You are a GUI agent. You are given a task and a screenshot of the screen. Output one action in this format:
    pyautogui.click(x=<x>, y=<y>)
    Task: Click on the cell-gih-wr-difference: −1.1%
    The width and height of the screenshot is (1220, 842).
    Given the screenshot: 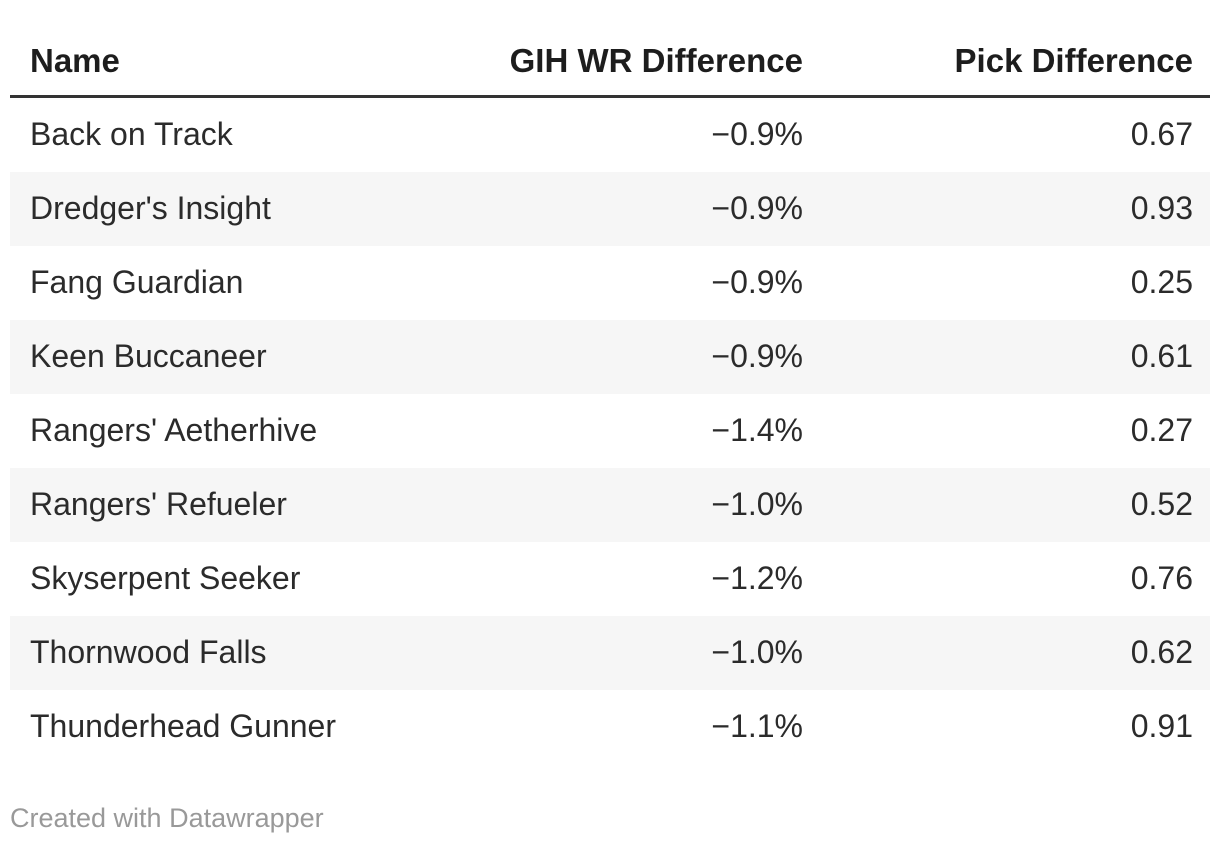 What is the action you would take?
    pyautogui.click(x=757, y=726)
    